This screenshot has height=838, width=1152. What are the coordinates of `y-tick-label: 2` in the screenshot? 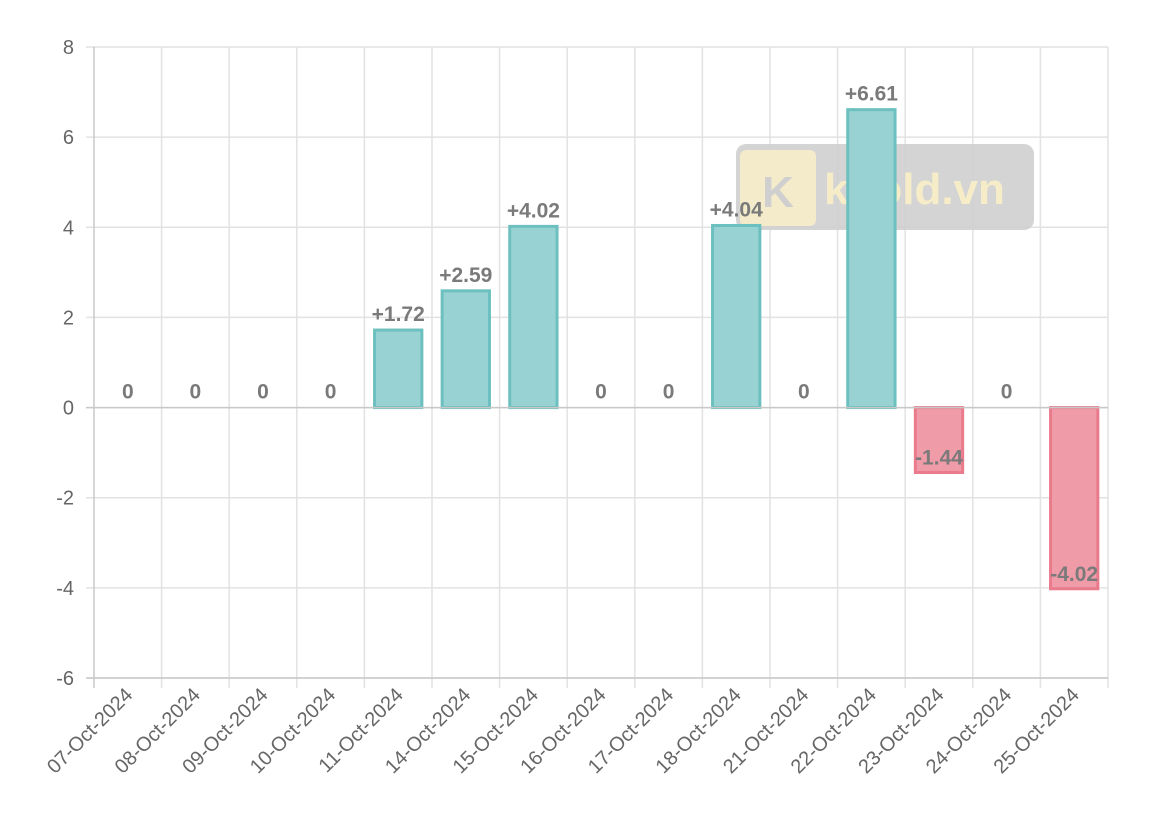 It's located at (68, 318).